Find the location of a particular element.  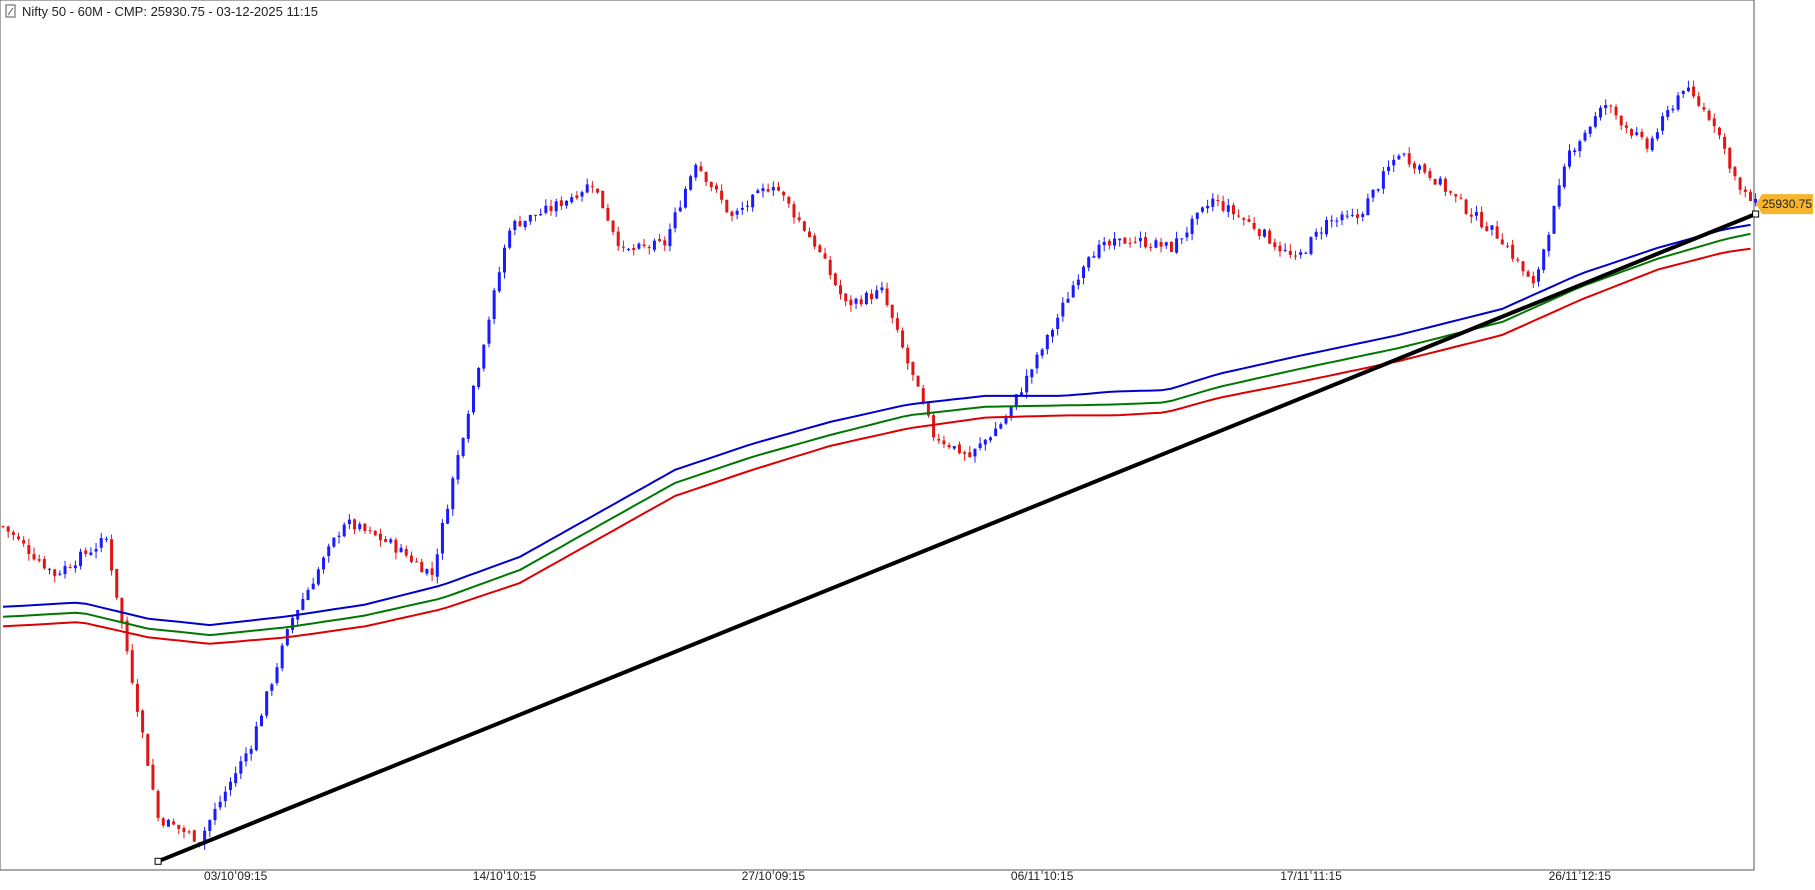

trendline-start-handle is located at coordinates (158, 861).